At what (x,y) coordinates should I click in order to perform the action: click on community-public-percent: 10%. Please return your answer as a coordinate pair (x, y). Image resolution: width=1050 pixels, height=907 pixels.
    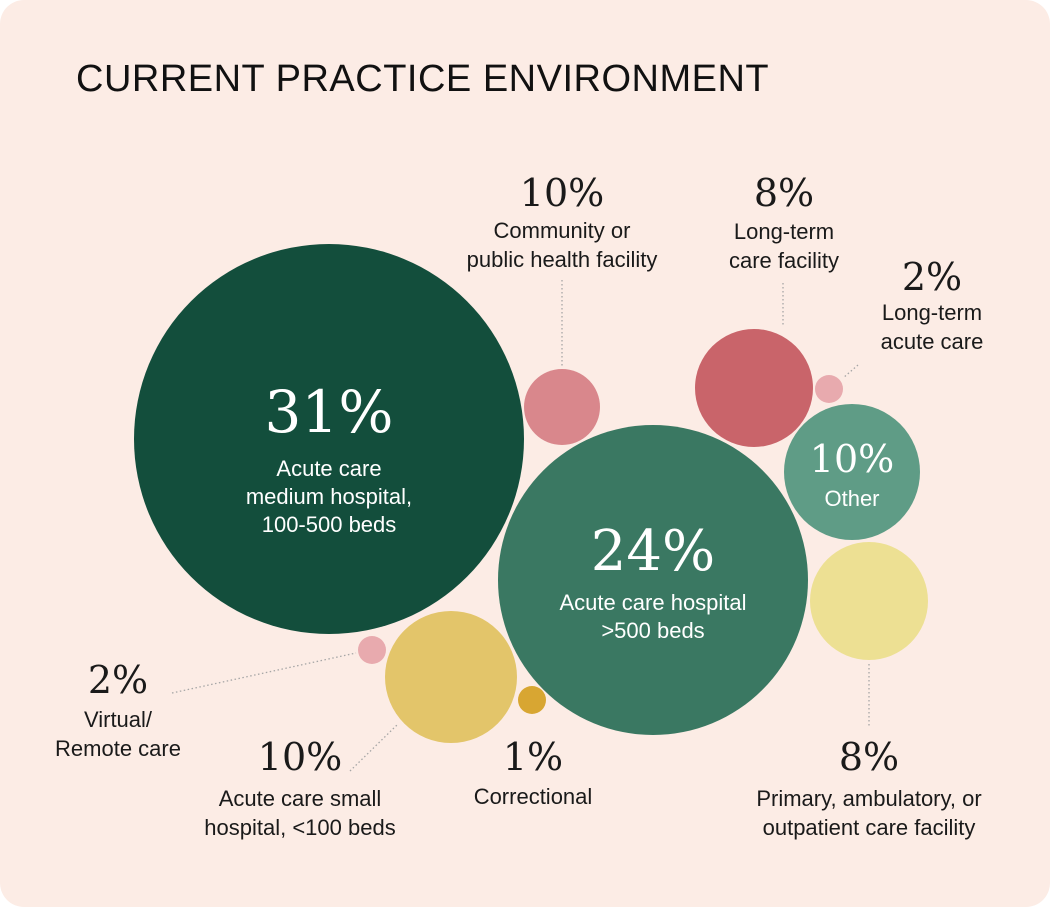
    Looking at the image, I should click on (562, 193).